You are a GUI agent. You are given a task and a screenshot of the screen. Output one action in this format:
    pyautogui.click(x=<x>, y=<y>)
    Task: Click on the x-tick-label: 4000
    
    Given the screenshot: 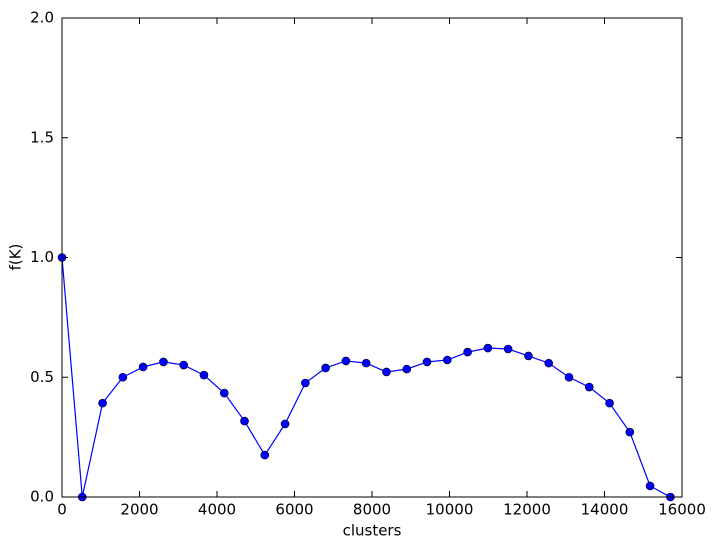 What is the action you would take?
    pyautogui.click(x=217, y=510)
    